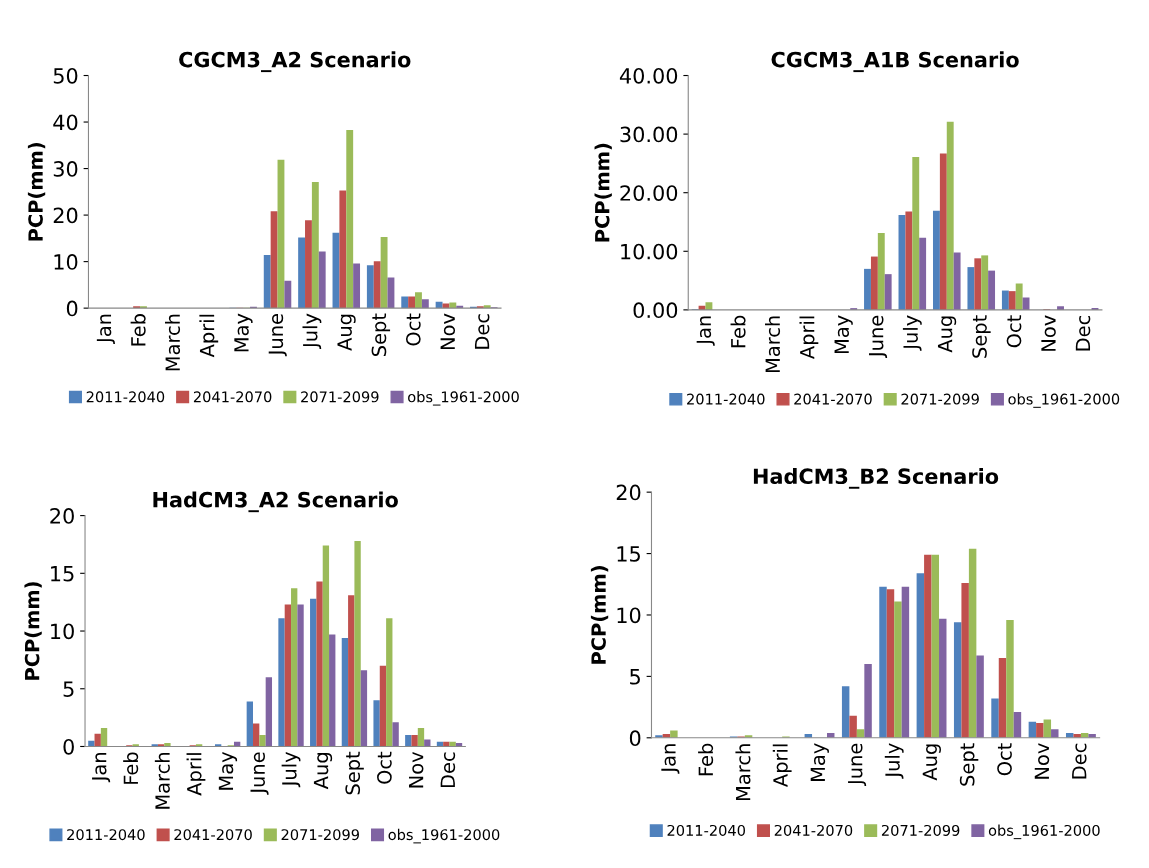 The image size is (1149, 868). What do you see at coordinates (649, 134) in the screenshot?
I see `y-tick-label: 30.00` at bounding box center [649, 134].